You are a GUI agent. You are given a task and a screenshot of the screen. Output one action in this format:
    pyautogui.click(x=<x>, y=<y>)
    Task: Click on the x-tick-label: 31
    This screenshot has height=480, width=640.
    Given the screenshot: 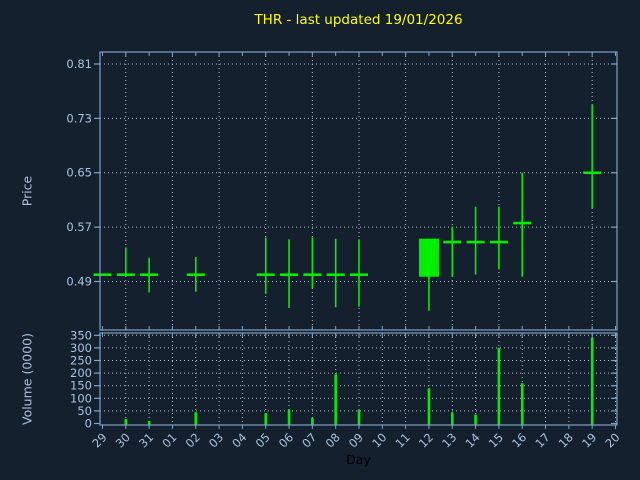 What is the action you would take?
    pyautogui.click(x=146, y=440)
    